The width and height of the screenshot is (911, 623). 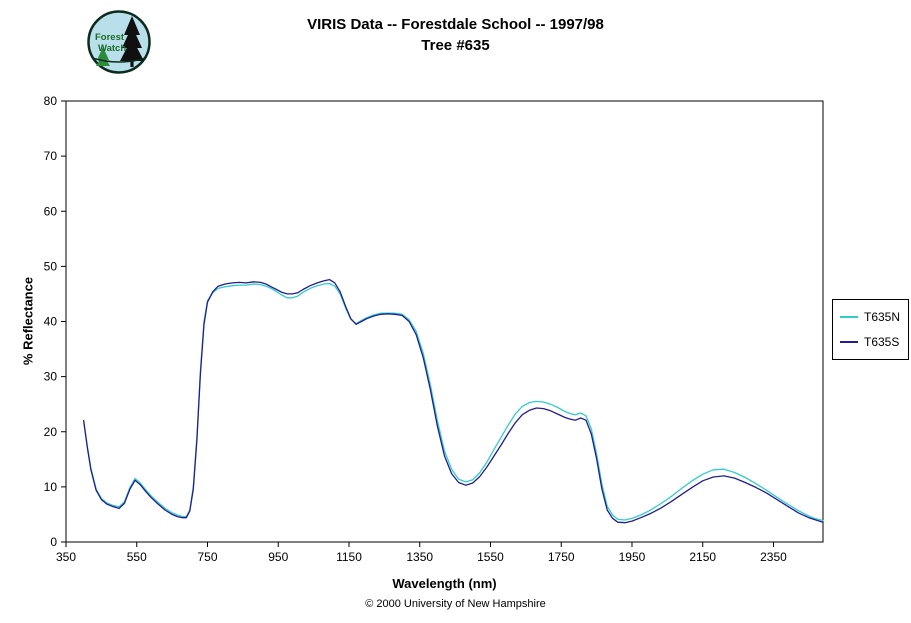 What do you see at coordinates (51, 322) in the screenshot?
I see `y-tick-label: 40` at bounding box center [51, 322].